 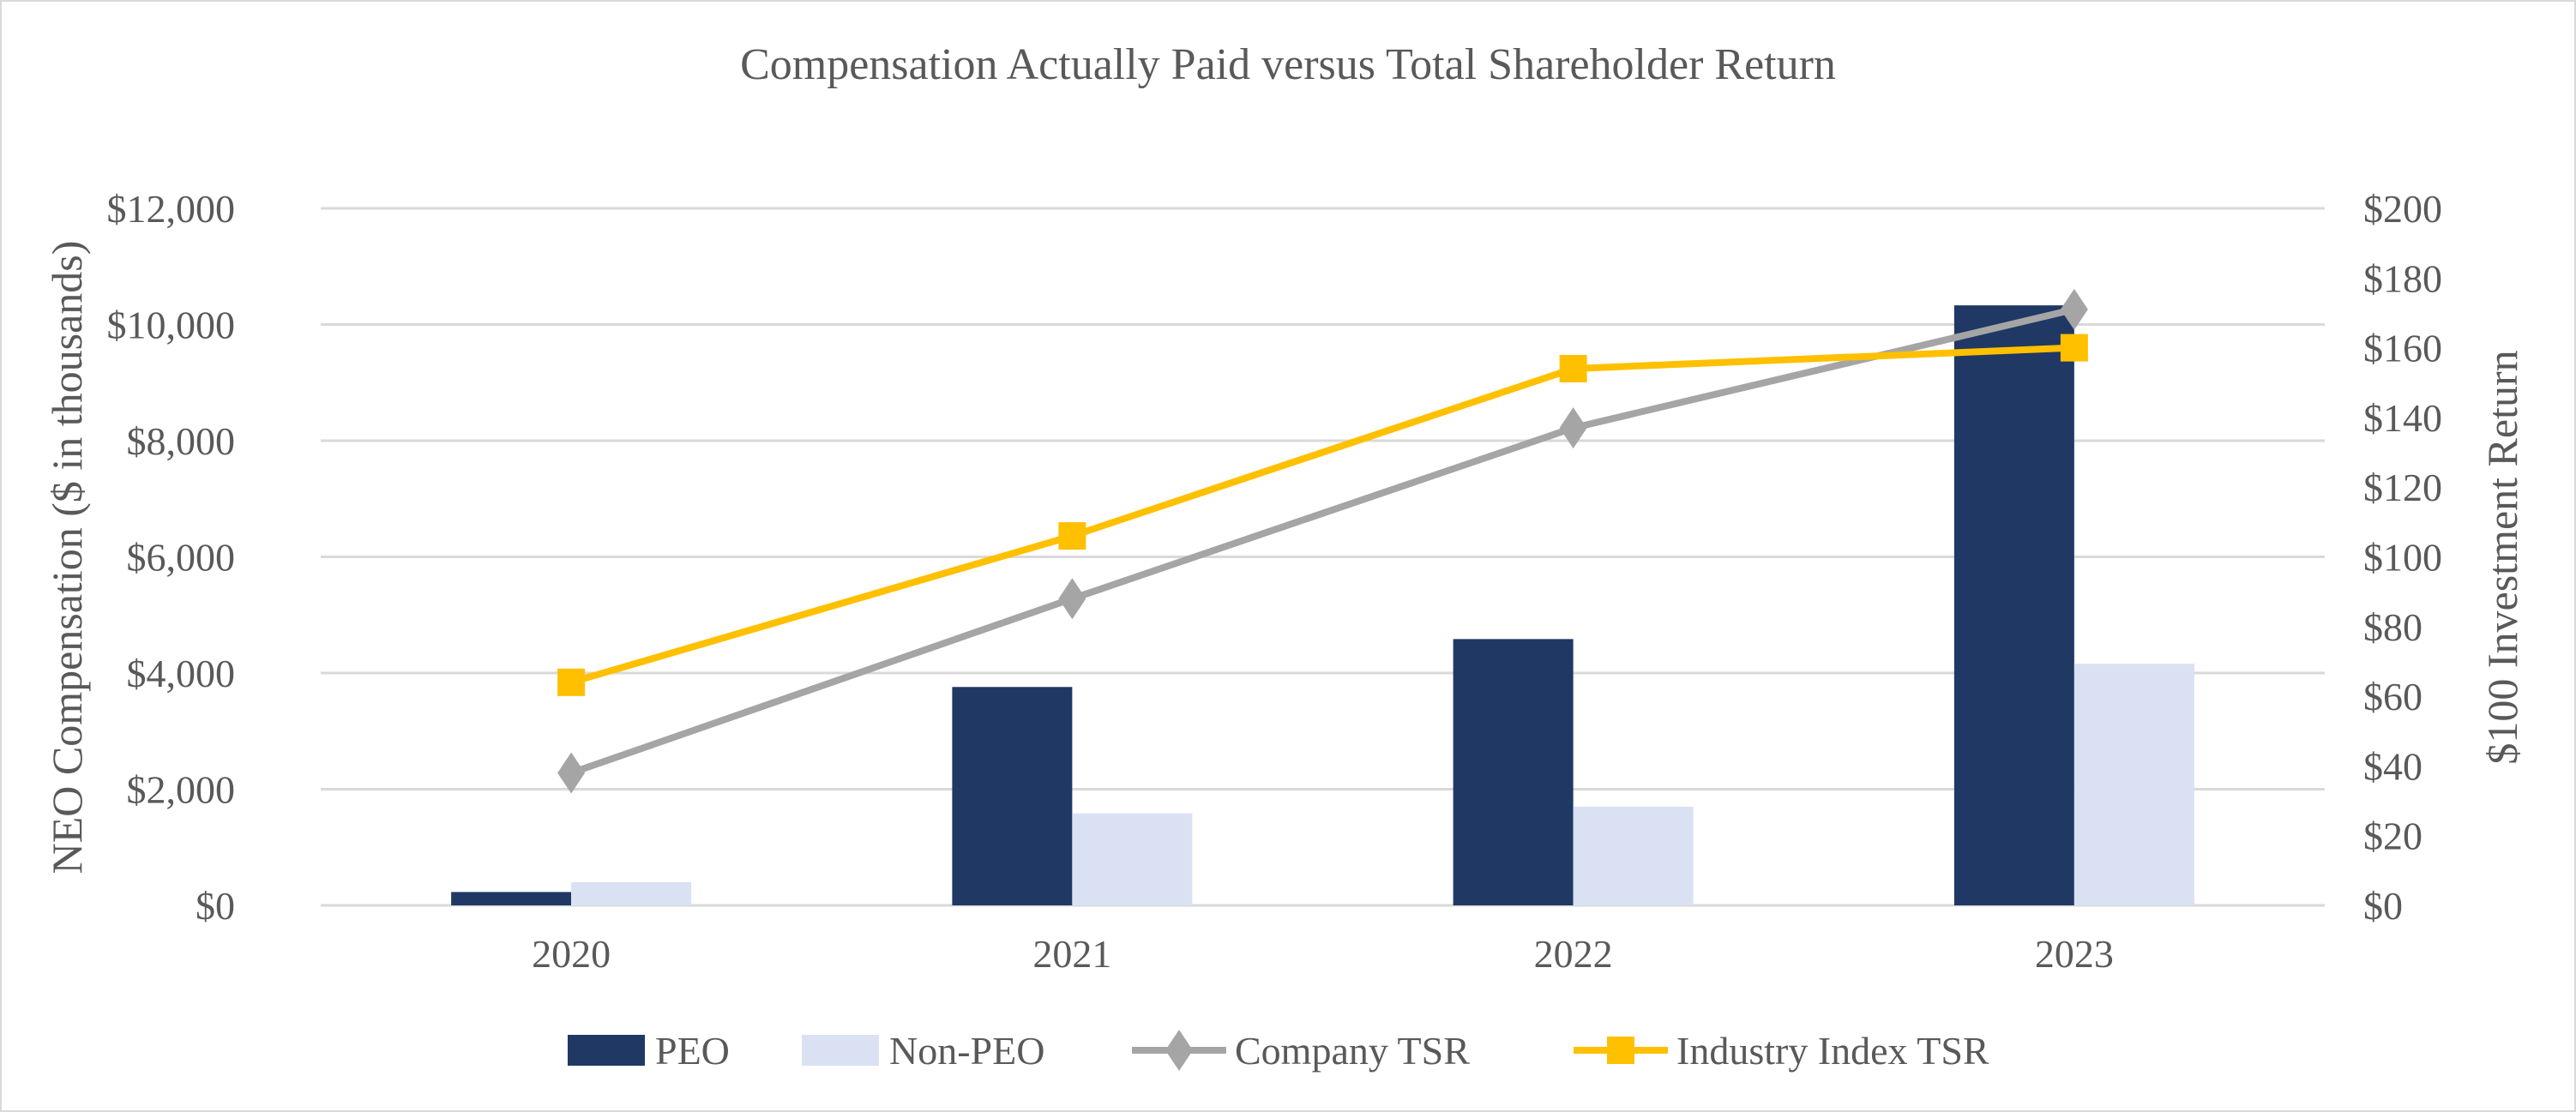 What do you see at coordinates (171, 209) in the screenshot?
I see `y-tick-left: $12,000` at bounding box center [171, 209].